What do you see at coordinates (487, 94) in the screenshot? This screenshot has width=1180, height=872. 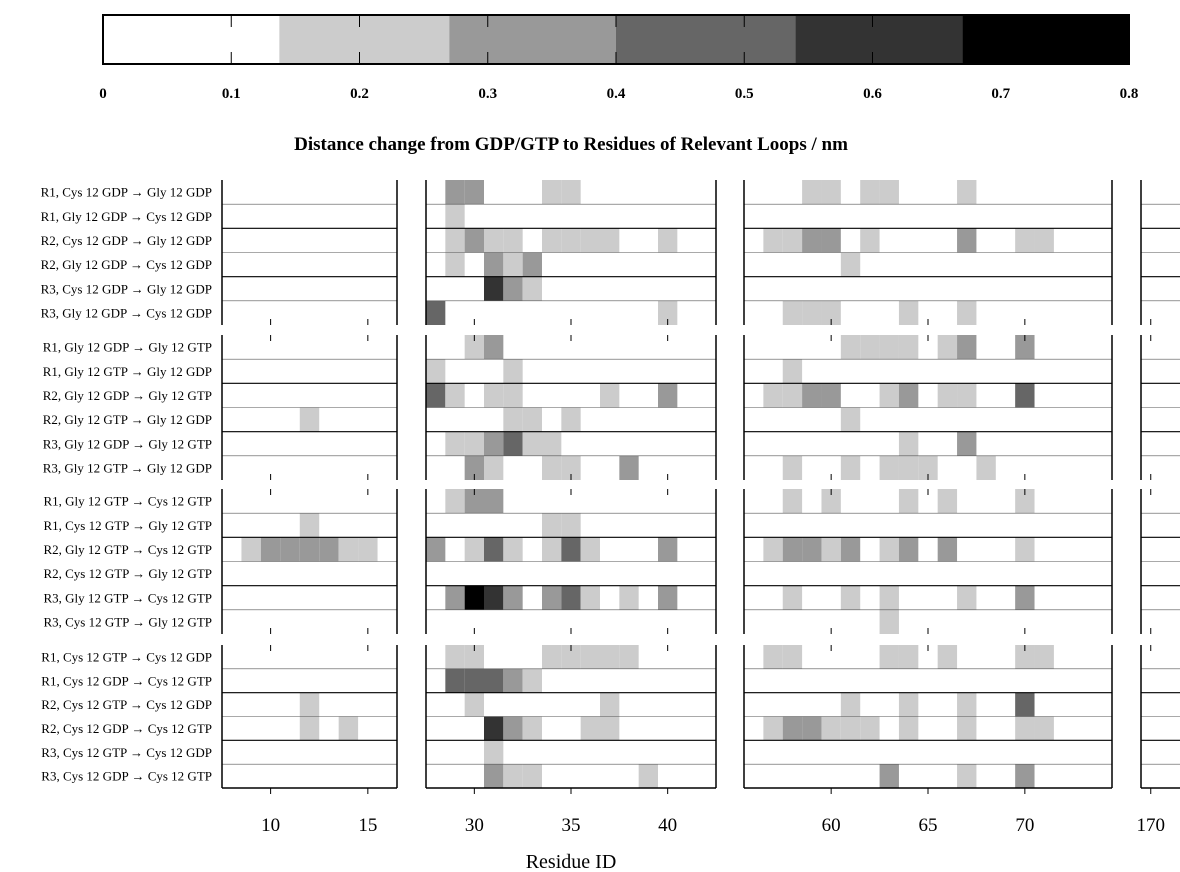 I see `colorbar-tick-label: 0.3` at bounding box center [487, 94].